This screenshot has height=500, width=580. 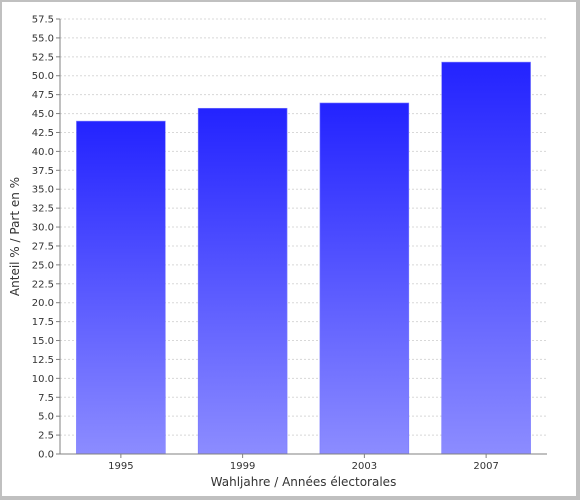 I want to click on y-tick-label: 10.0, so click(x=43, y=379).